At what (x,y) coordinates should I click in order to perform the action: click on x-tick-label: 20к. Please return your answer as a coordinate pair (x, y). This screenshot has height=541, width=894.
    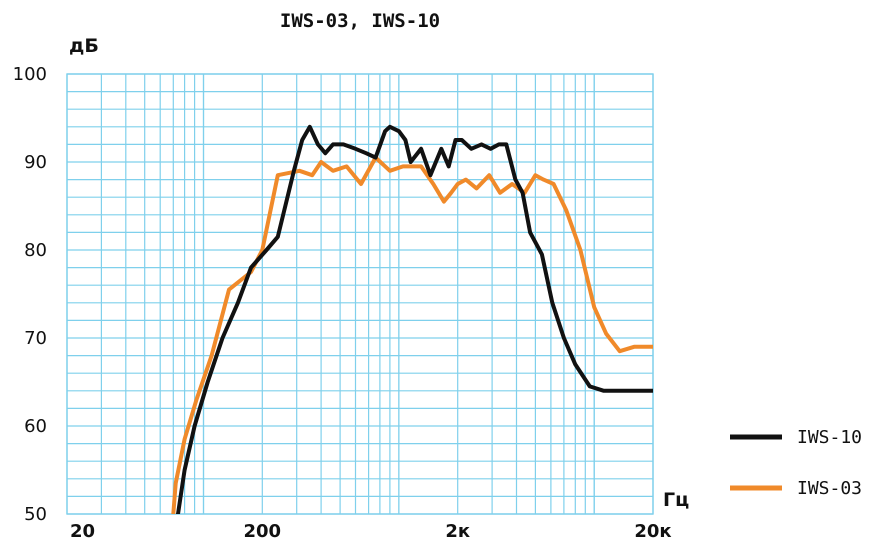
    Looking at the image, I should click on (652, 531).